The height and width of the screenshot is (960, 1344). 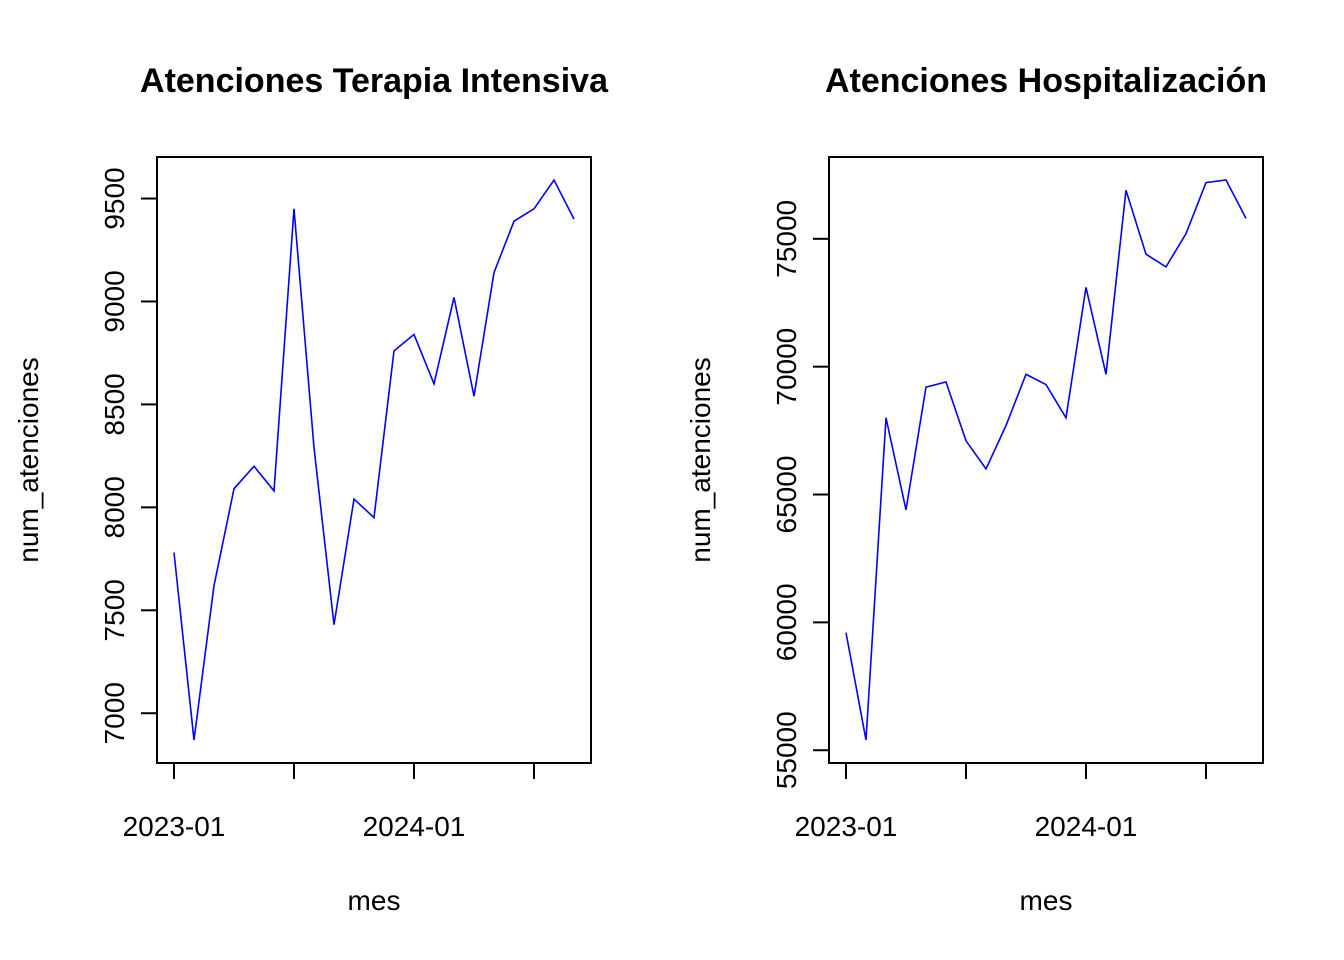 What do you see at coordinates (114, 610) in the screenshot?
I see `y-tick-label: 7500` at bounding box center [114, 610].